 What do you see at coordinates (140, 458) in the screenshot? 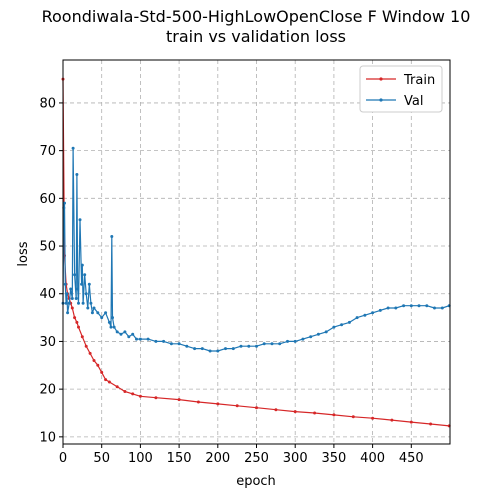
I see `x-tick-label: 100` at bounding box center [140, 458].